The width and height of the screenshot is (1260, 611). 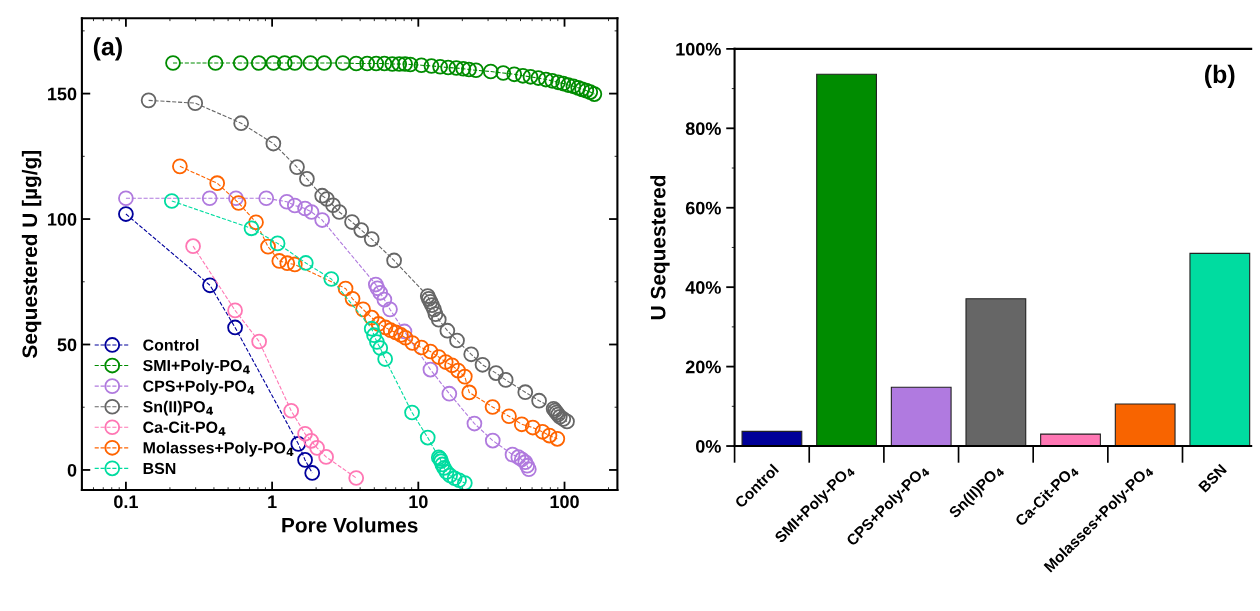 What do you see at coordinates (708, 446) in the screenshot?
I see `y-tick-label: 0%` at bounding box center [708, 446].